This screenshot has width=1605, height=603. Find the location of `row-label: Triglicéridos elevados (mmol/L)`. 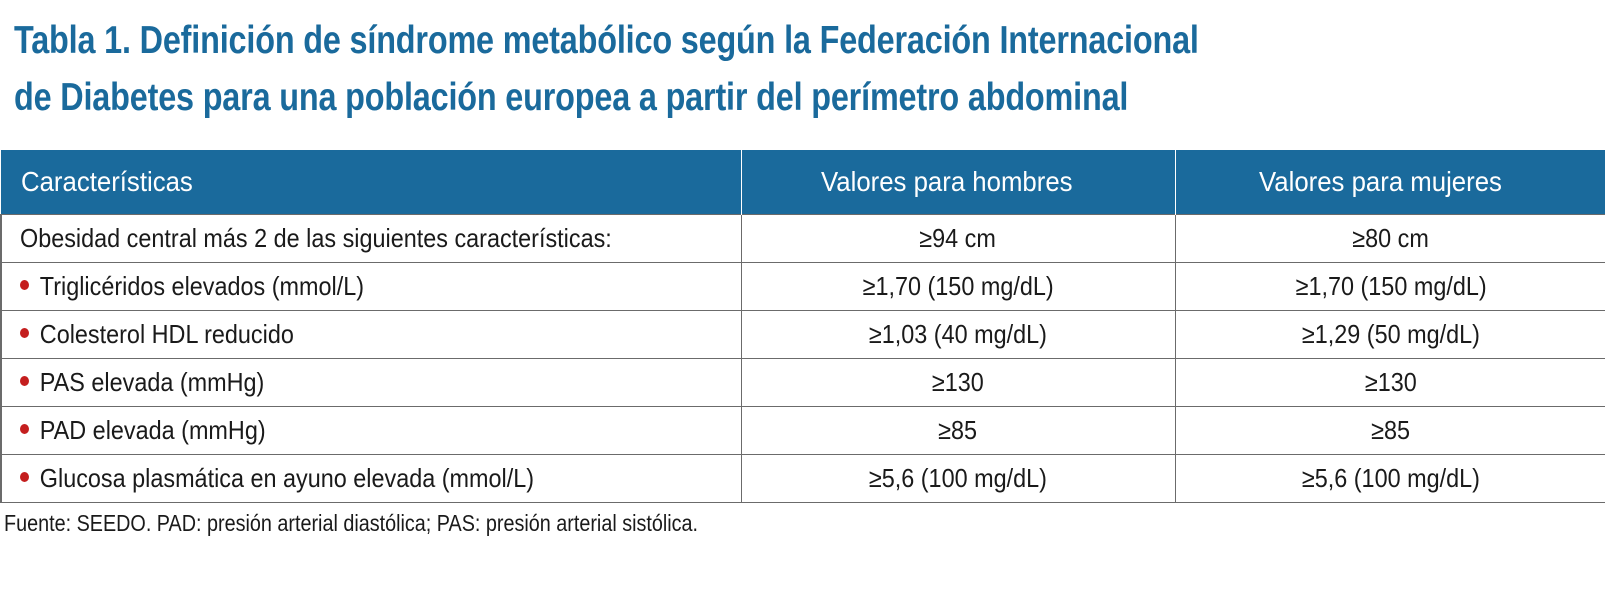

row-label: Triglicéridos elevados (mmol/L) is located at coordinates (371, 286).